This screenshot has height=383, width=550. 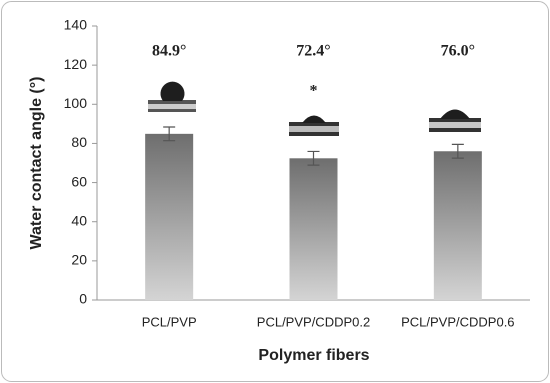 What do you see at coordinates (36, 163) in the screenshot?
I see `y-axis-title: Water contact angle (°)` at bounding box center [36, 163].